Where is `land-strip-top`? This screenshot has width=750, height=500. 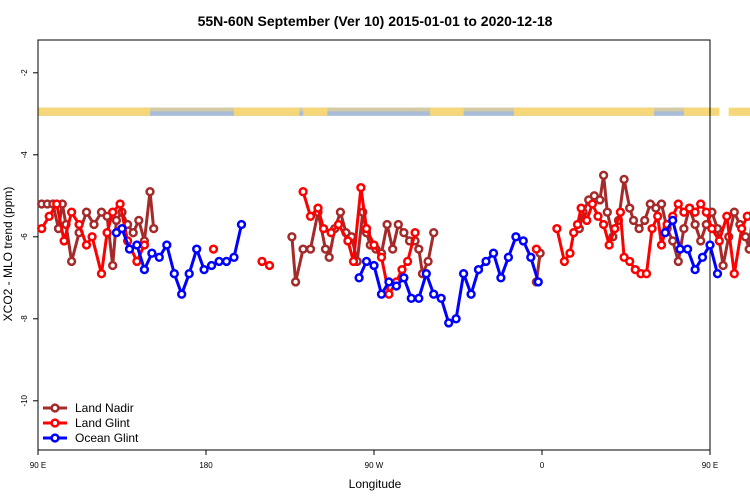 land-strip-top is located at coordinates (374, 109).